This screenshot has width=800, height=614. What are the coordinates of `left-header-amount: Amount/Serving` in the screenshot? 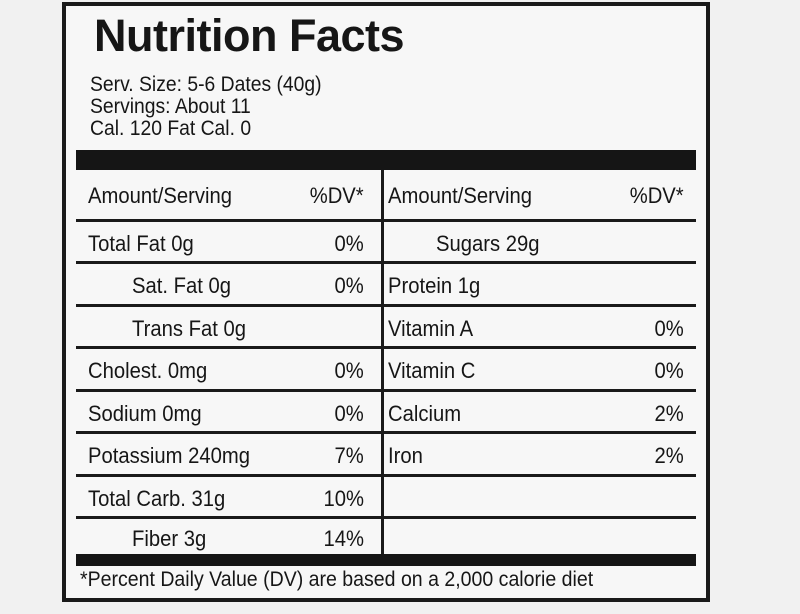 It's located at (160, 195).